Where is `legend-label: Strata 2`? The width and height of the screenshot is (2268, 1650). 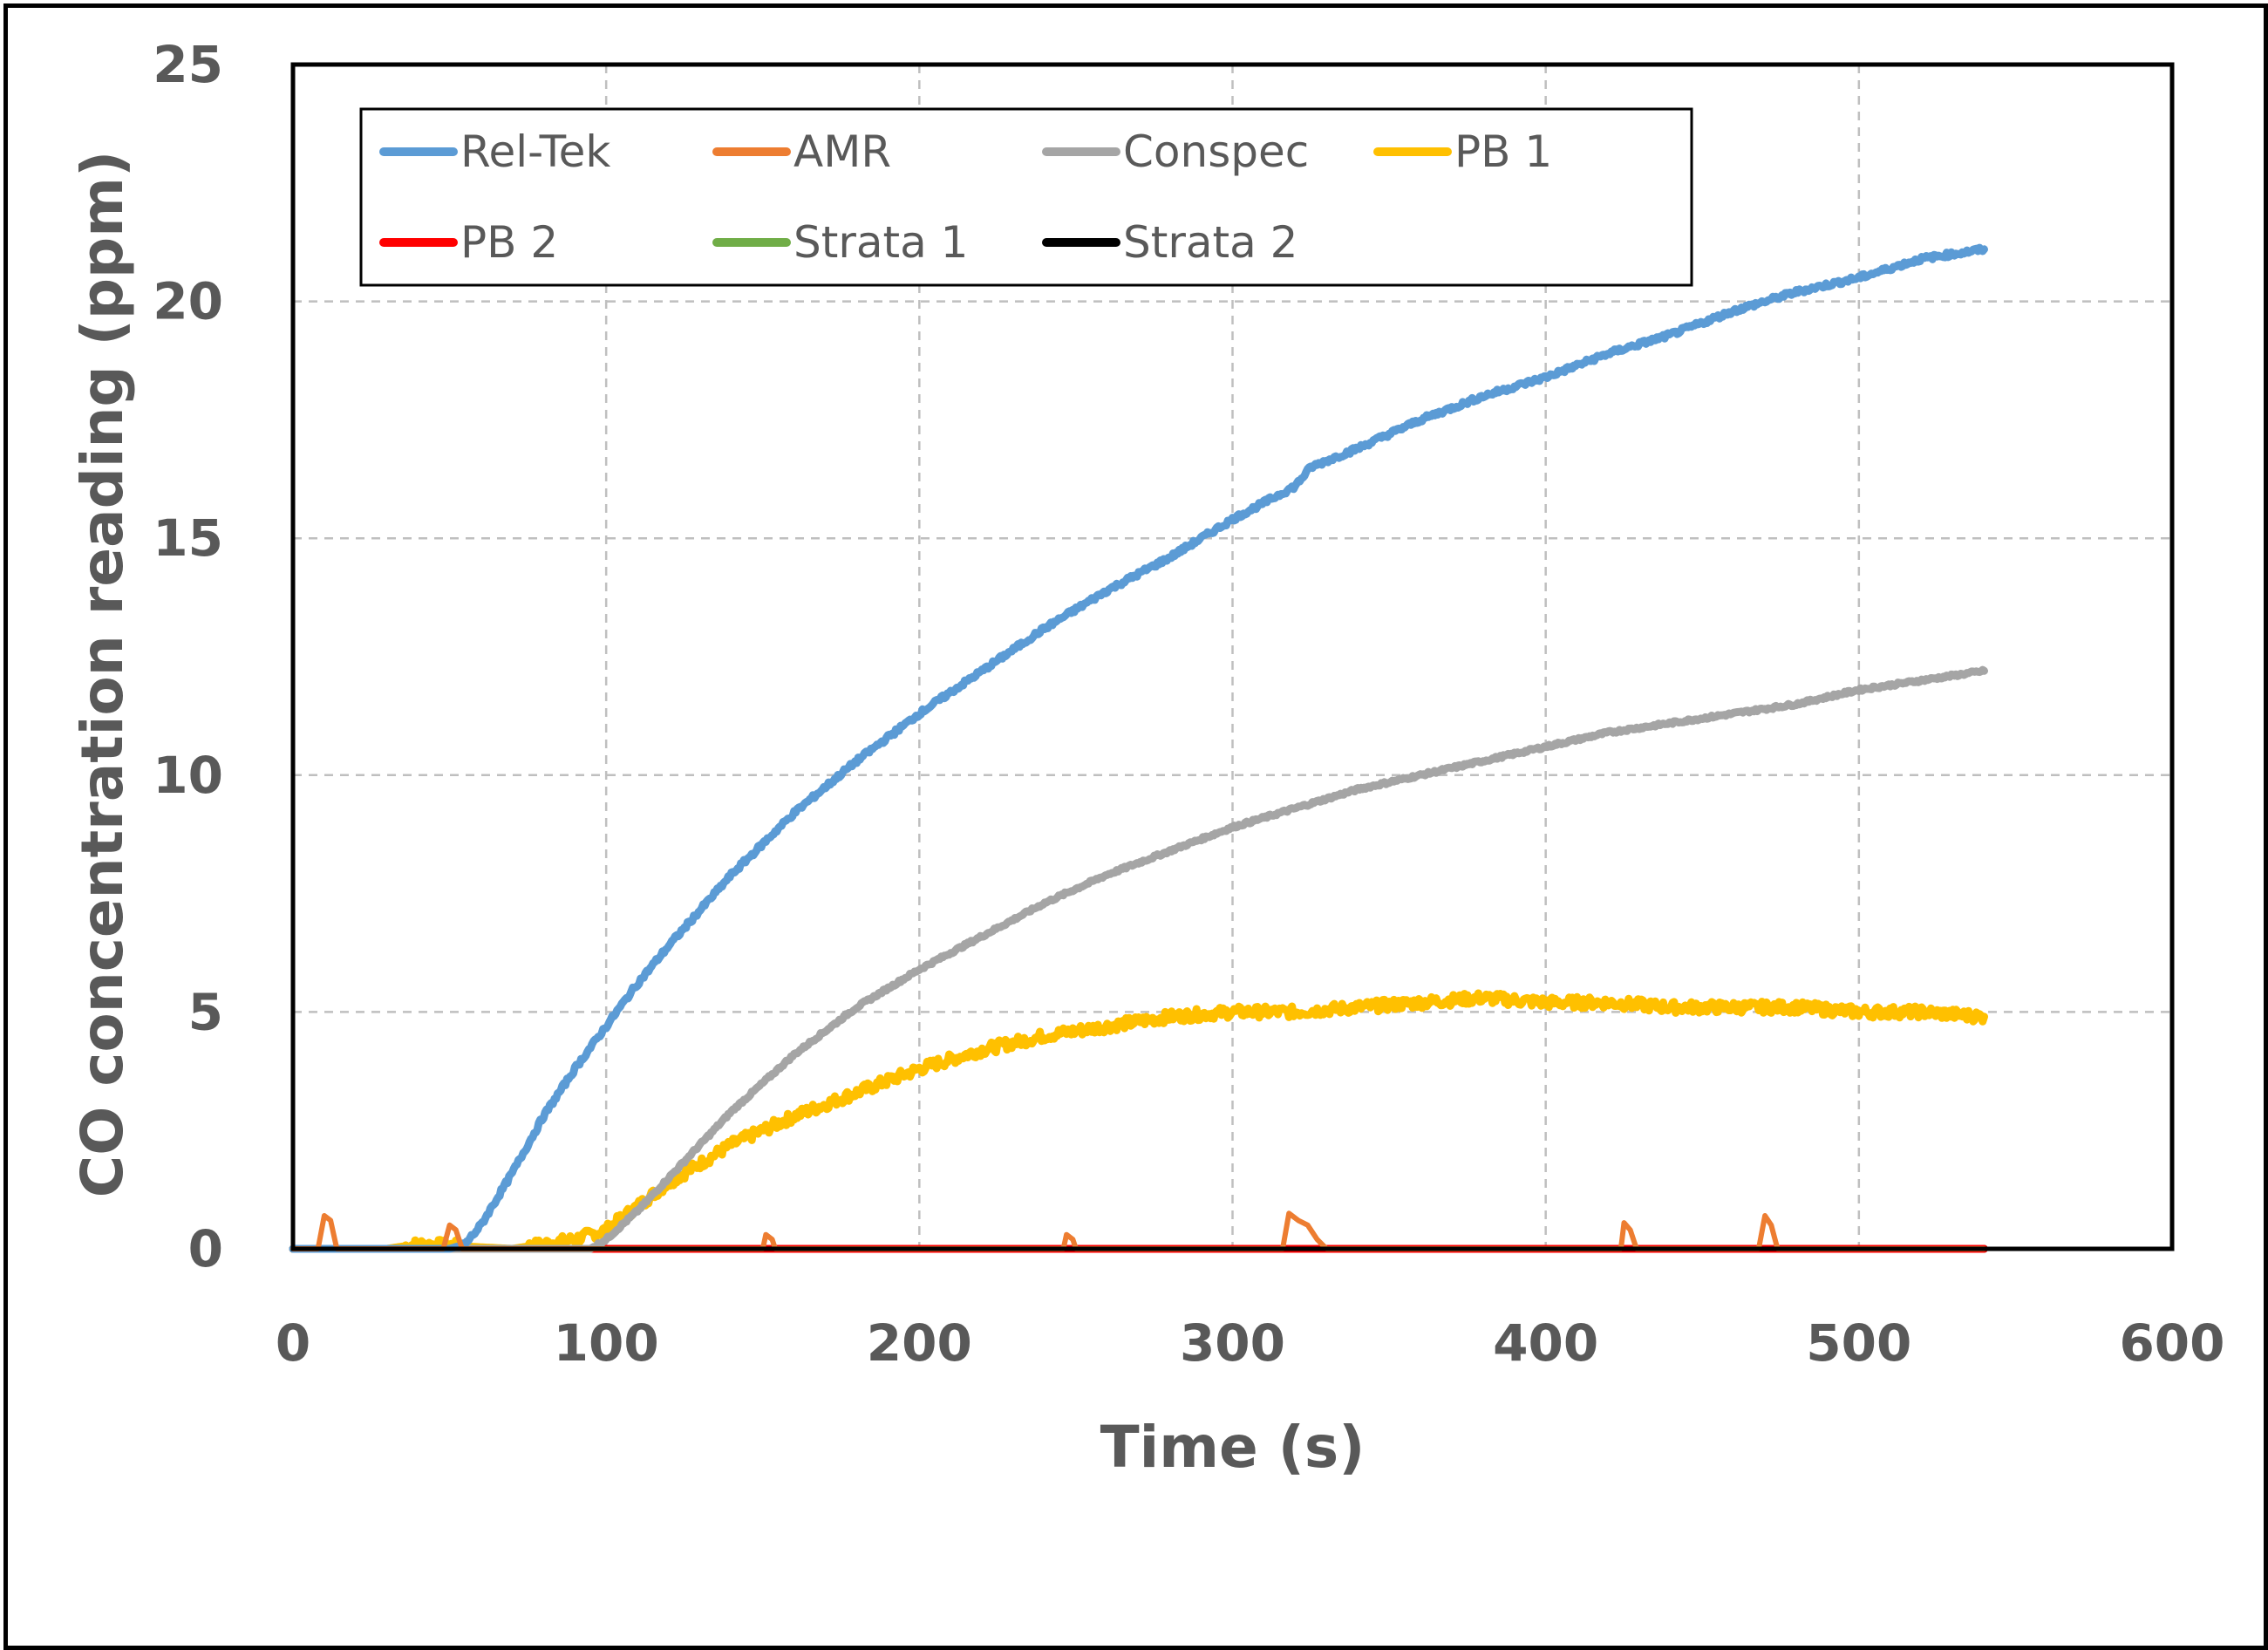 legend-label: Strata 2 is located at coordinates (1210, 242).